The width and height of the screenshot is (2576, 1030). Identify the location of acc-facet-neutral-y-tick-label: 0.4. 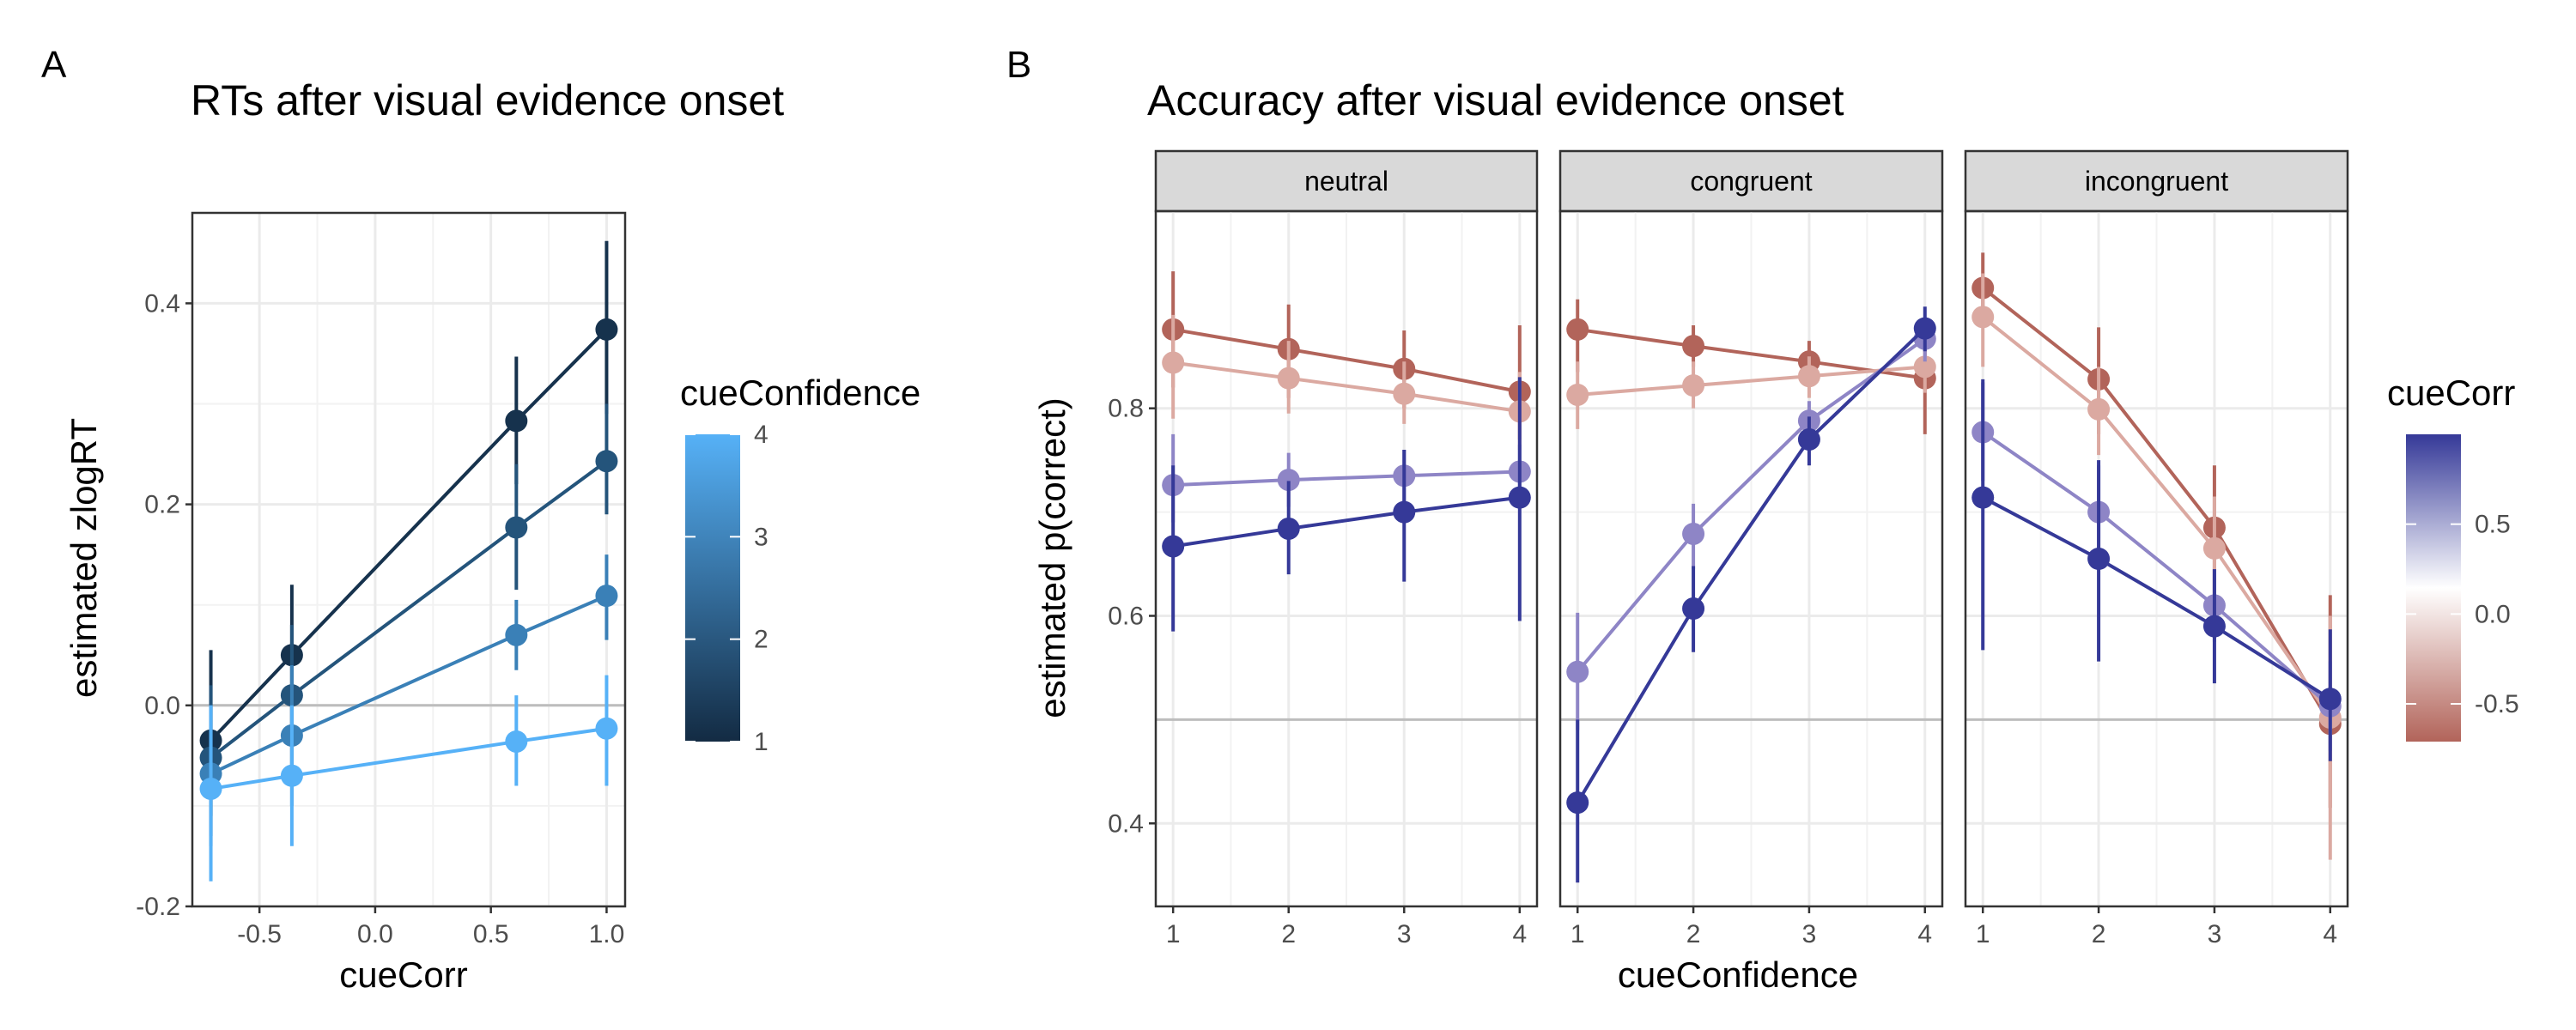
(1126, 823).